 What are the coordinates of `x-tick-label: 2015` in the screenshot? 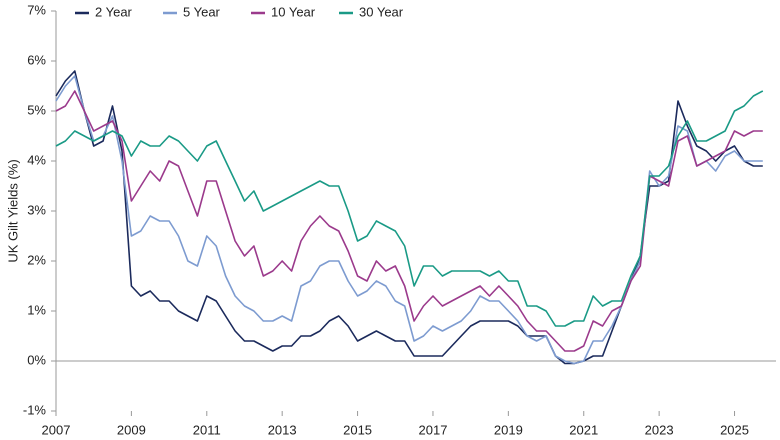 It's located at (357, 429).